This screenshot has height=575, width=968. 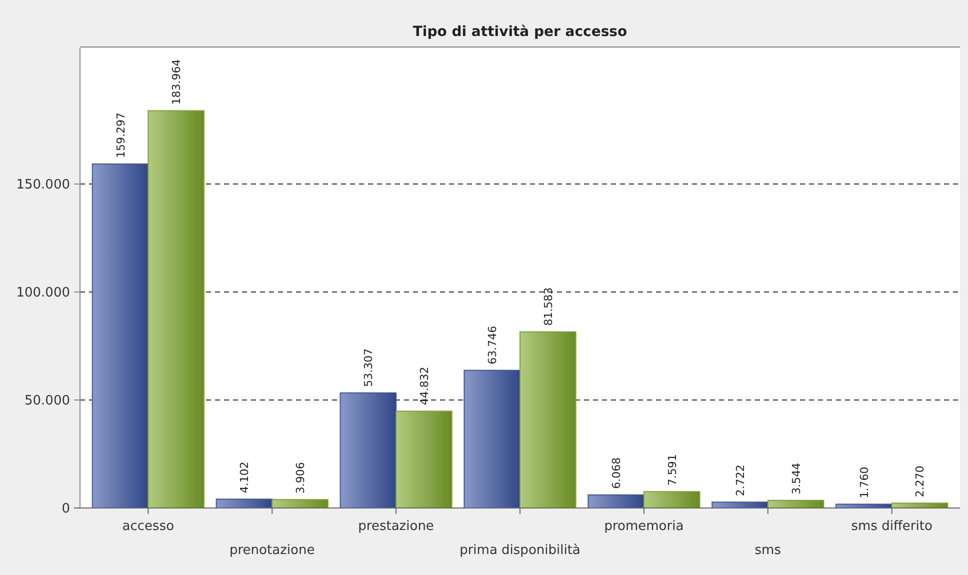 What do you see at coordinates (617, 473) in the screenshot?
I see `data-label: 6.068` at bounding box center [617, 473].